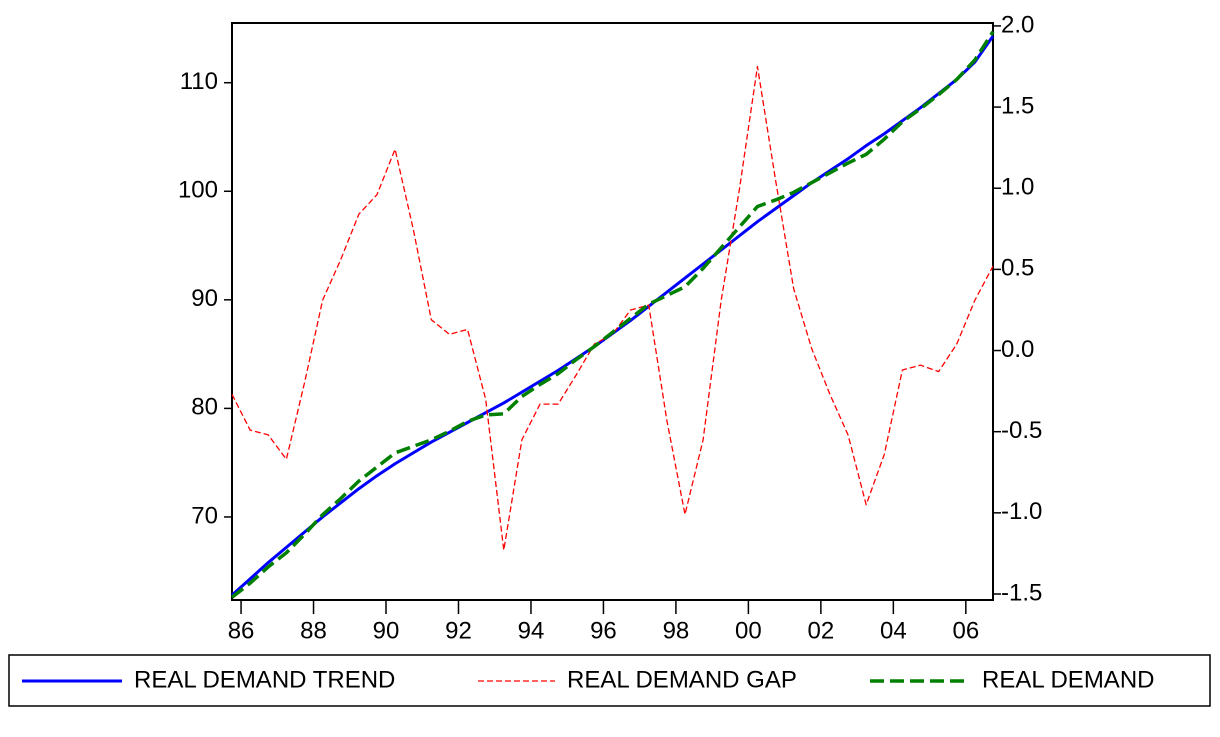 Image resolution: width=1220 pixels, height=737 pixels. I want to click on y2-tick-label: -1.0, so click(1021, 511).